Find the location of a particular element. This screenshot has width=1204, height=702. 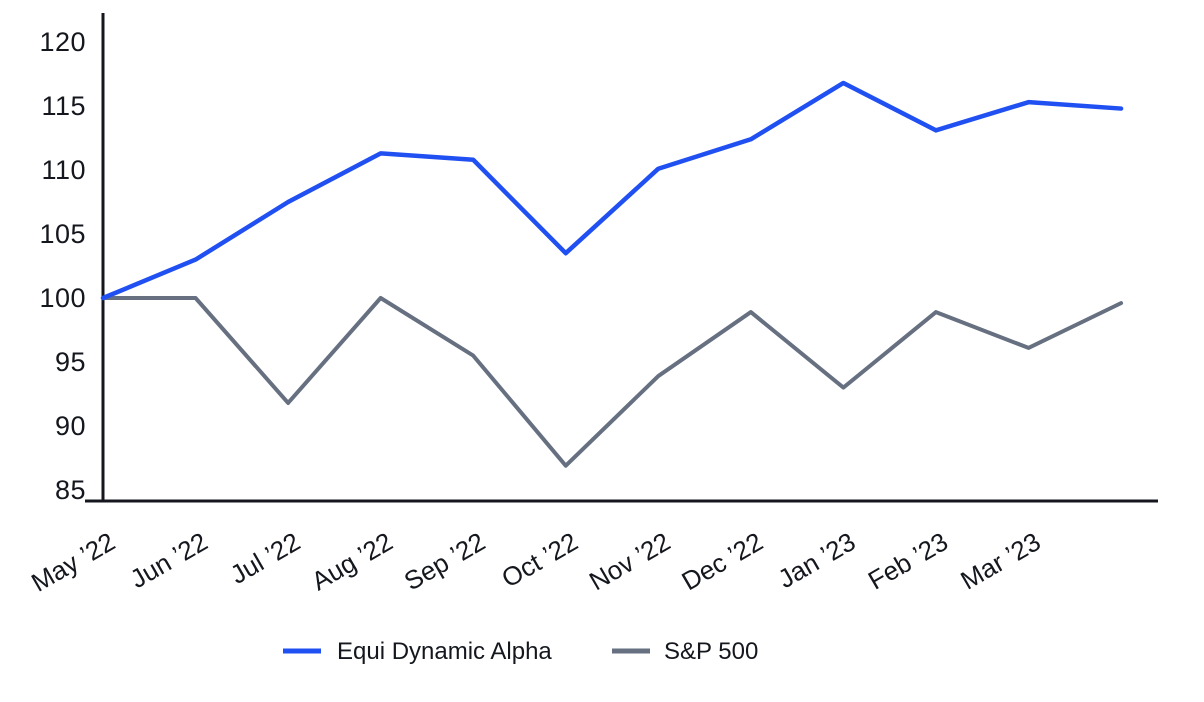

x-tick-label-1: Jun ’22 is located at coordinates (169, 560).